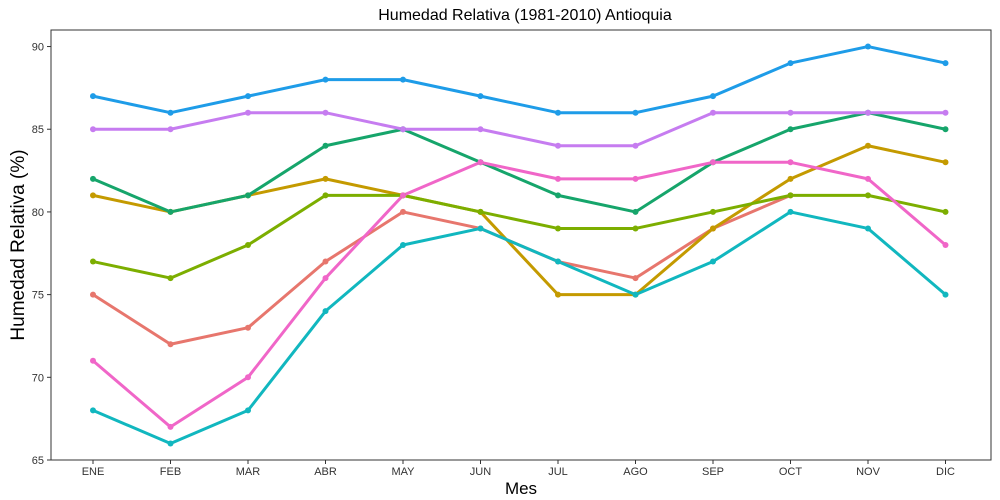 The height and width of the screenshot is (500, 1000). What do you see at coordinates (38, 461) in the screenshot?
I see `y-tick-label: 65` at bounding box center [38, 461].